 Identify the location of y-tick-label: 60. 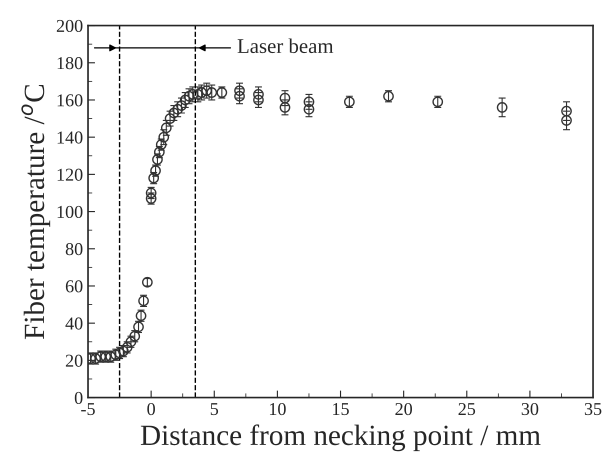
(74, 286).